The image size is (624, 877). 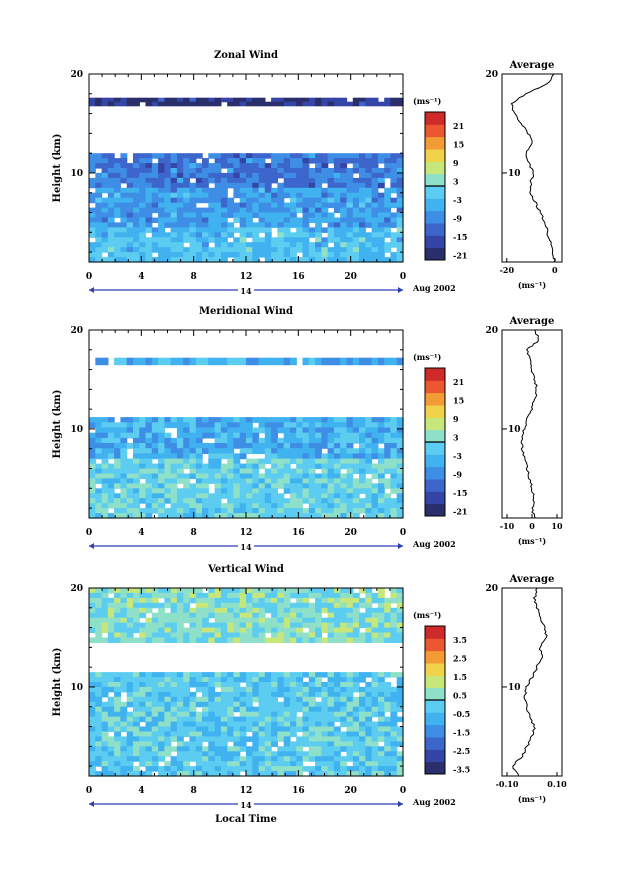 I want to click on day-bar-arrow-right, so click(x=400, y=546).